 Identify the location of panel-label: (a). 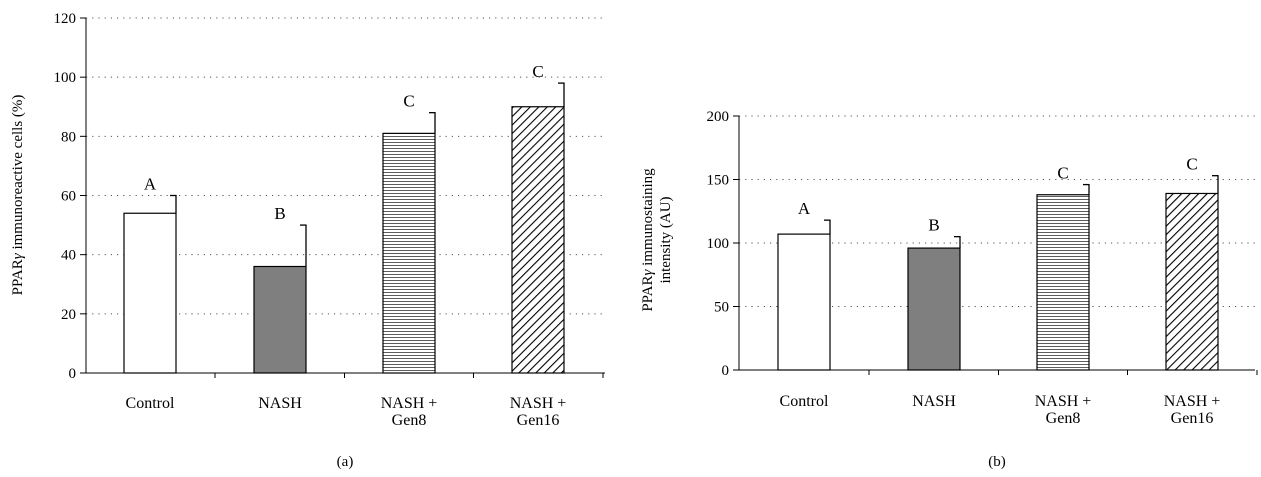
(345, 462).